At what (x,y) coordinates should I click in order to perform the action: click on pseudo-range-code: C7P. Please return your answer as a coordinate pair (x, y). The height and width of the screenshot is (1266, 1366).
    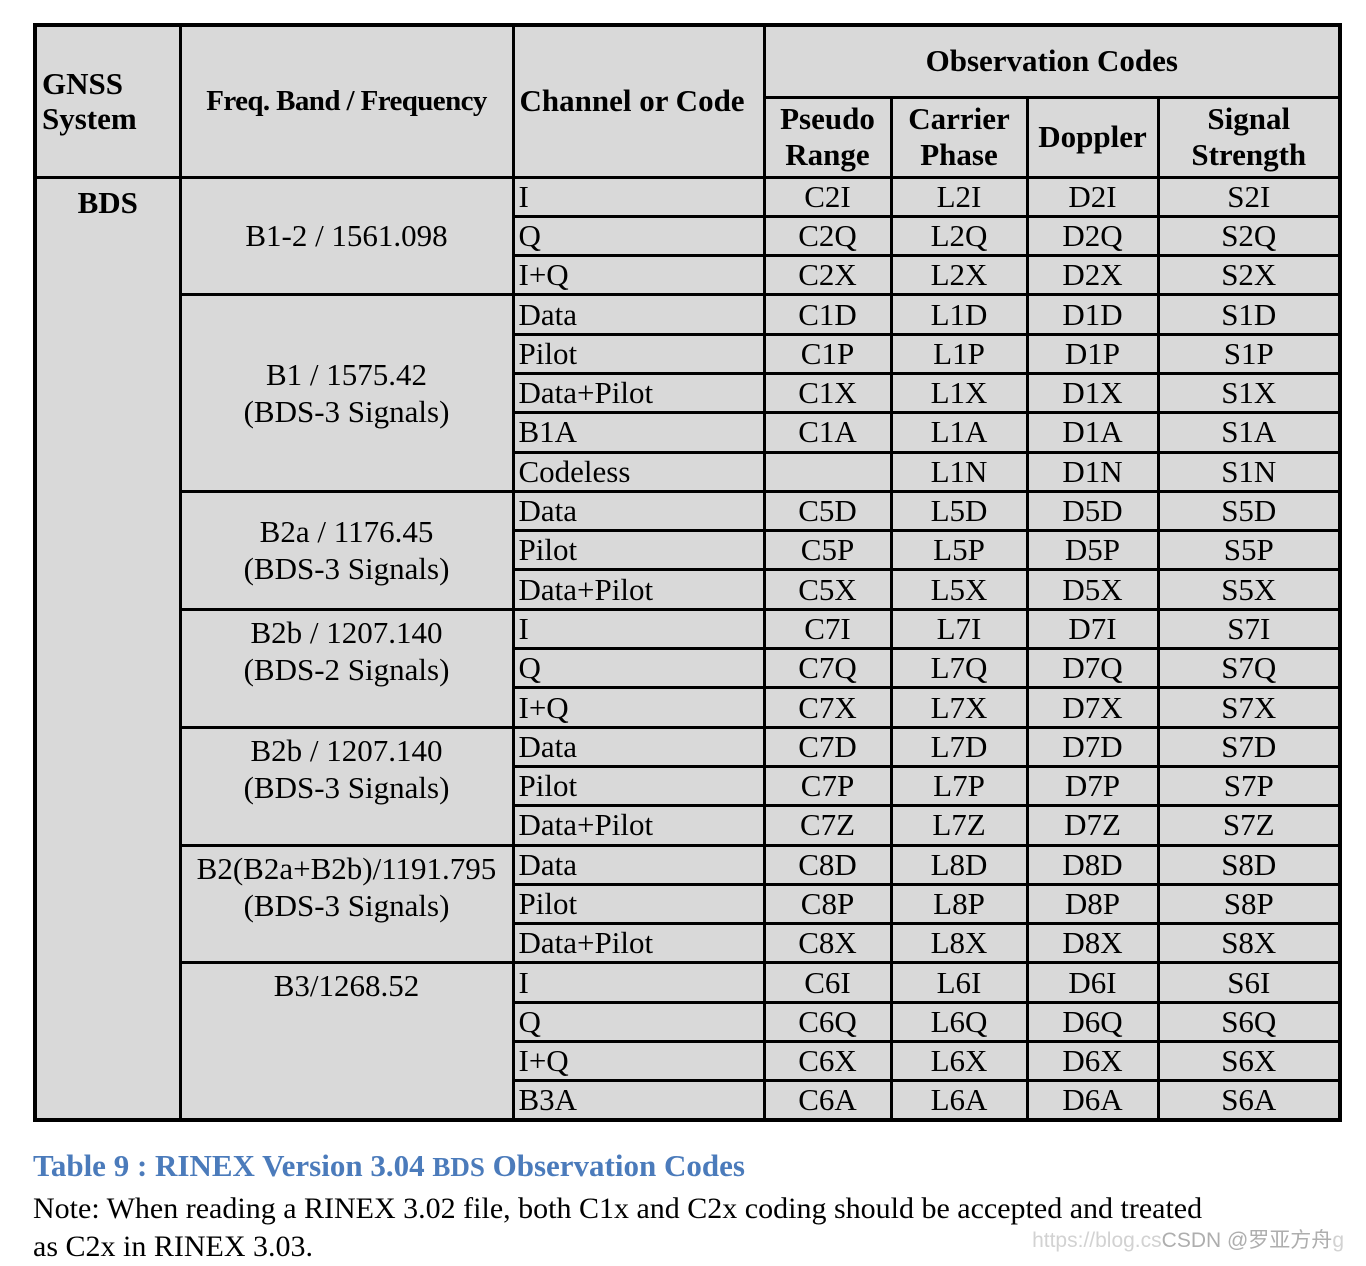
    Looking at the image, I should click on (827, 786).